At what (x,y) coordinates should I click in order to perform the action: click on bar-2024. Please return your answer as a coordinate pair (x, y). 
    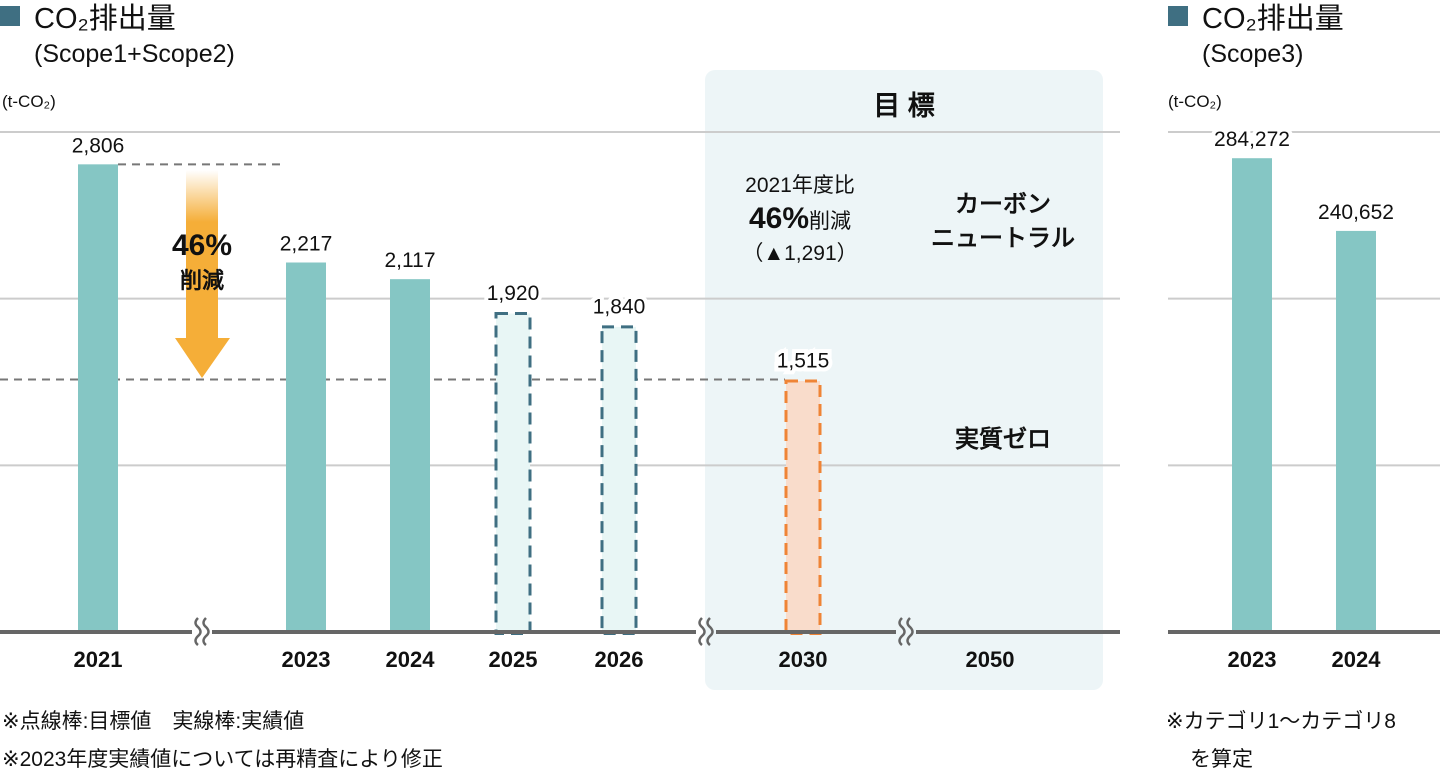
    Looking at the image, I should click on (410, 455).